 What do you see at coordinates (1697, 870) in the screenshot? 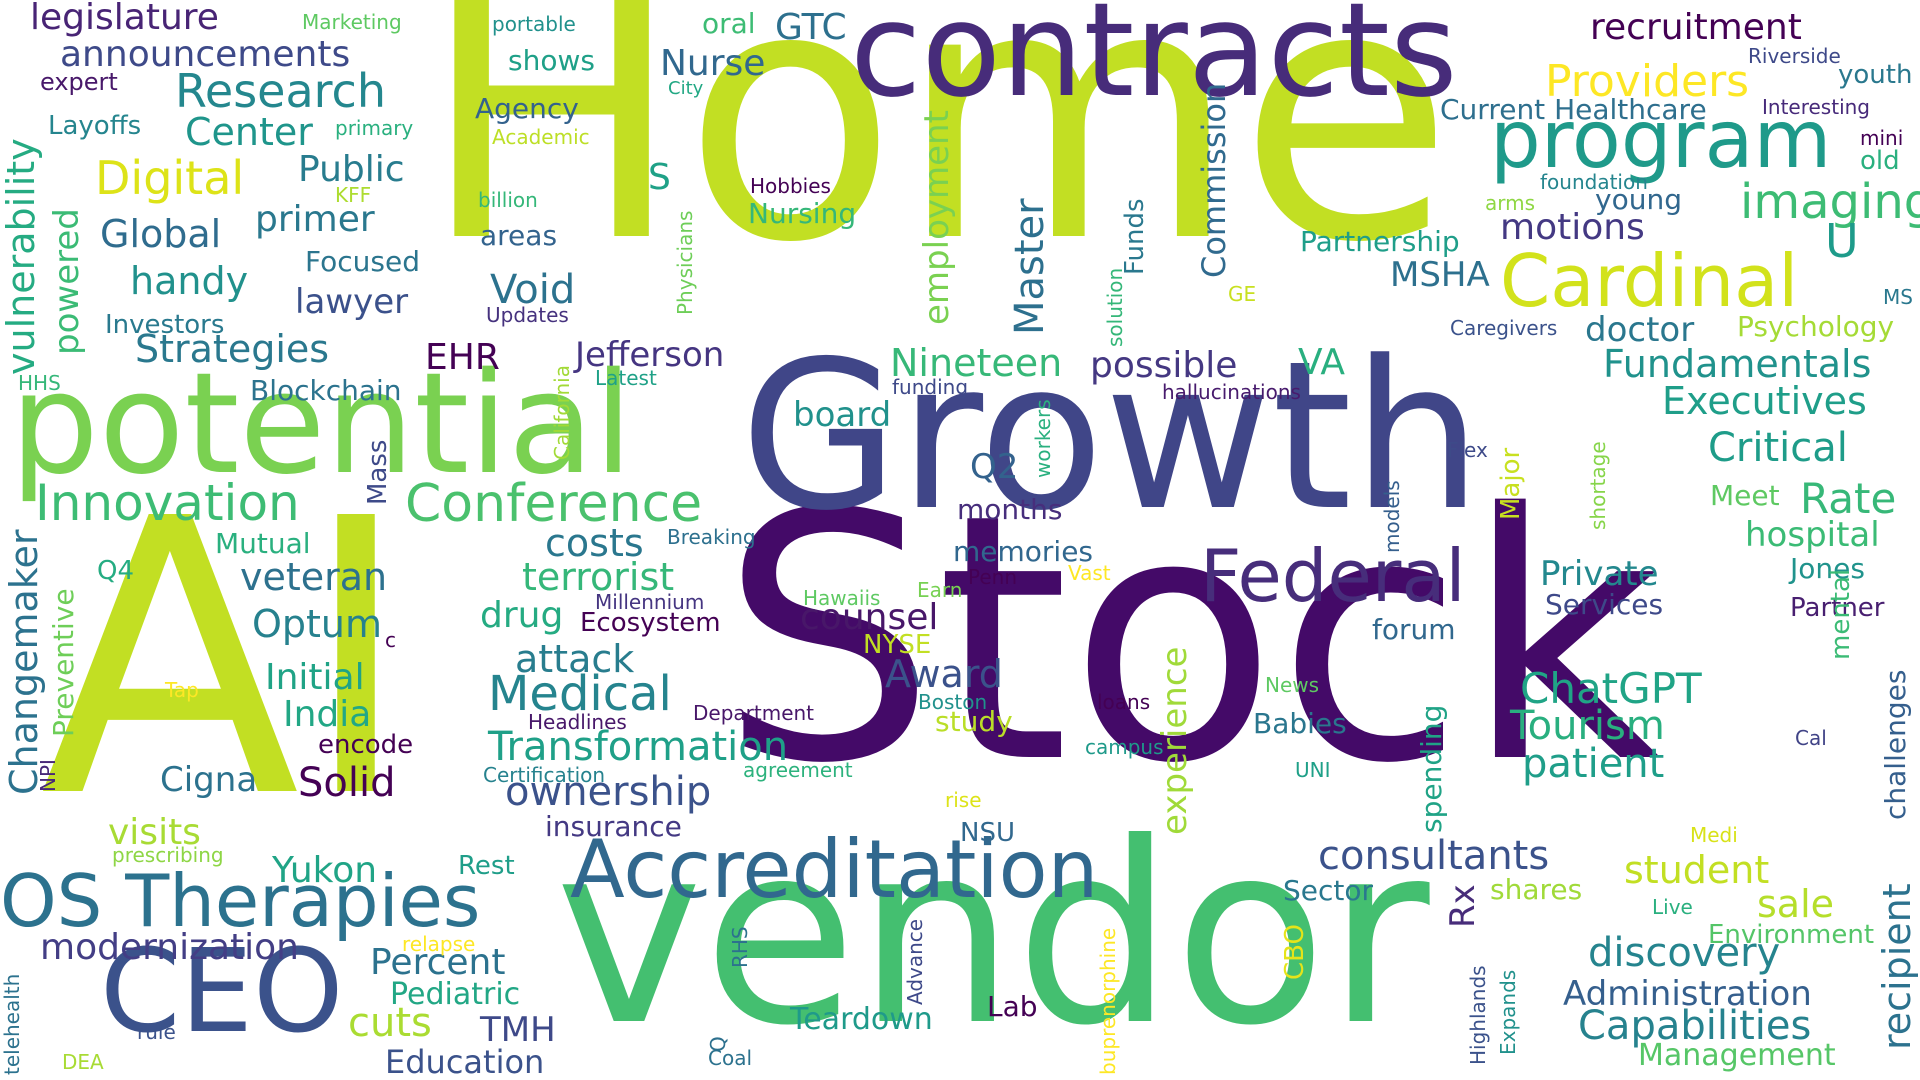
I see `word-student: student` at bounding box center [1697, 870].